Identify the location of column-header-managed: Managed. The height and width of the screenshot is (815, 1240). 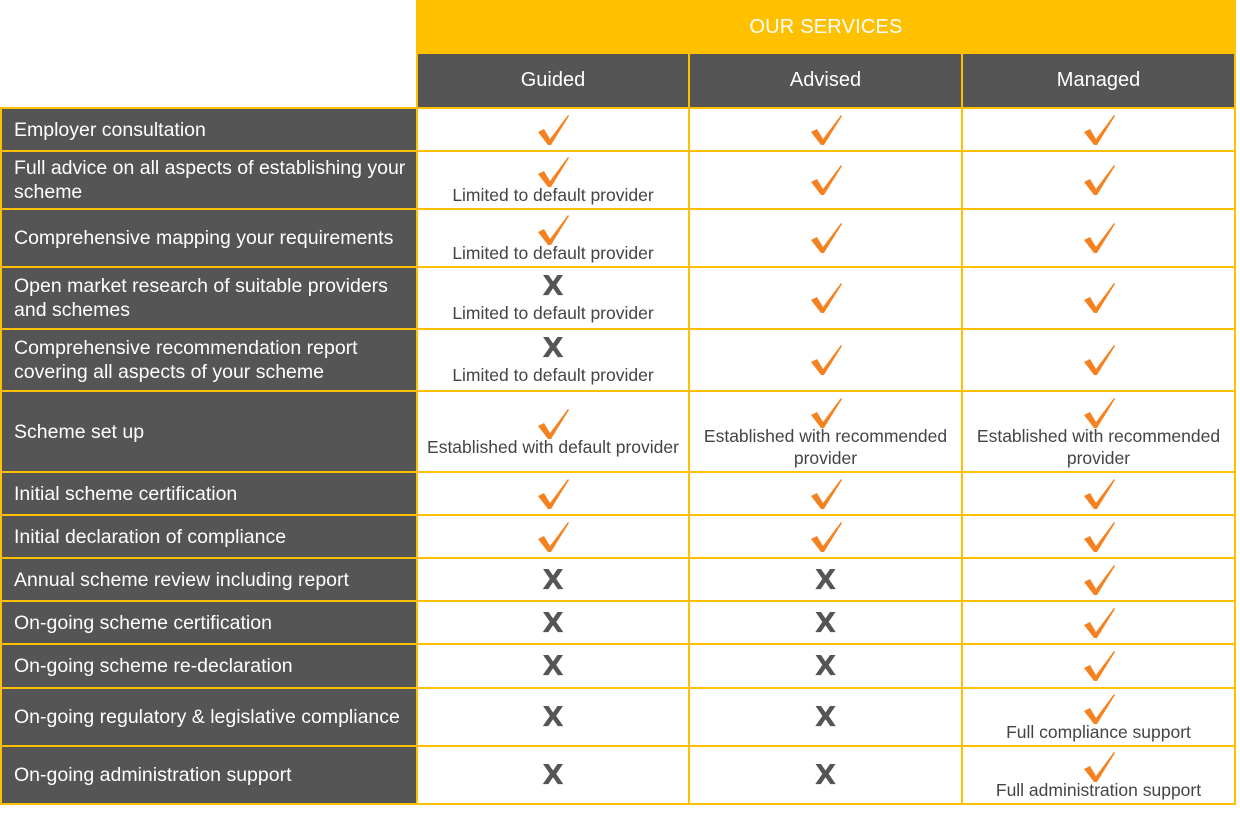
(1098, 80).